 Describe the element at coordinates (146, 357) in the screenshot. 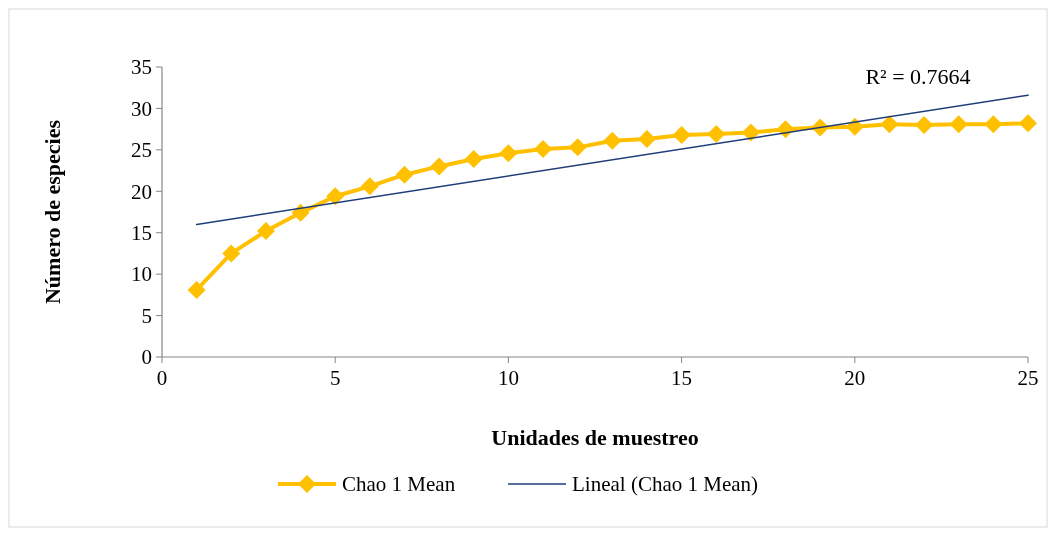

I see `y-tick-label: 0` at that location.